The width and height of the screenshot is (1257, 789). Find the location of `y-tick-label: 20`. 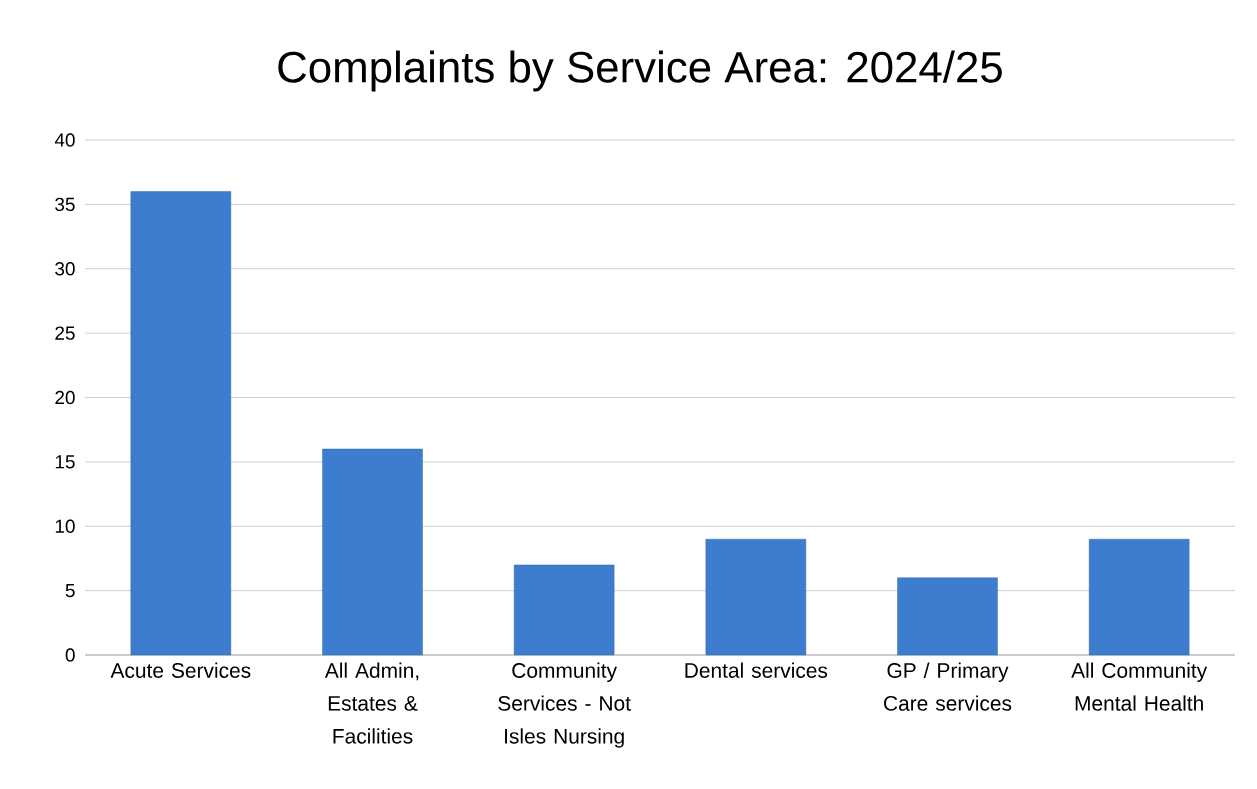

y-tick-label: 20 is located at coordinates (65, 397).